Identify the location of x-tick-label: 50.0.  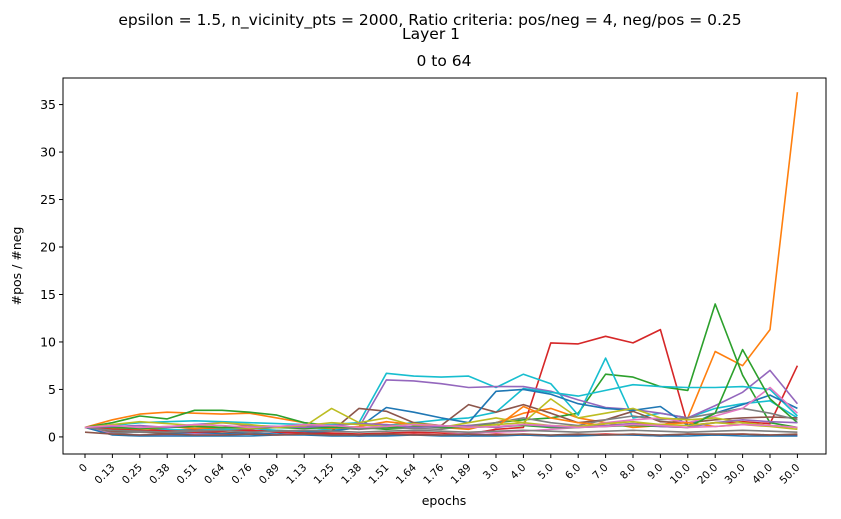
(789, 474).